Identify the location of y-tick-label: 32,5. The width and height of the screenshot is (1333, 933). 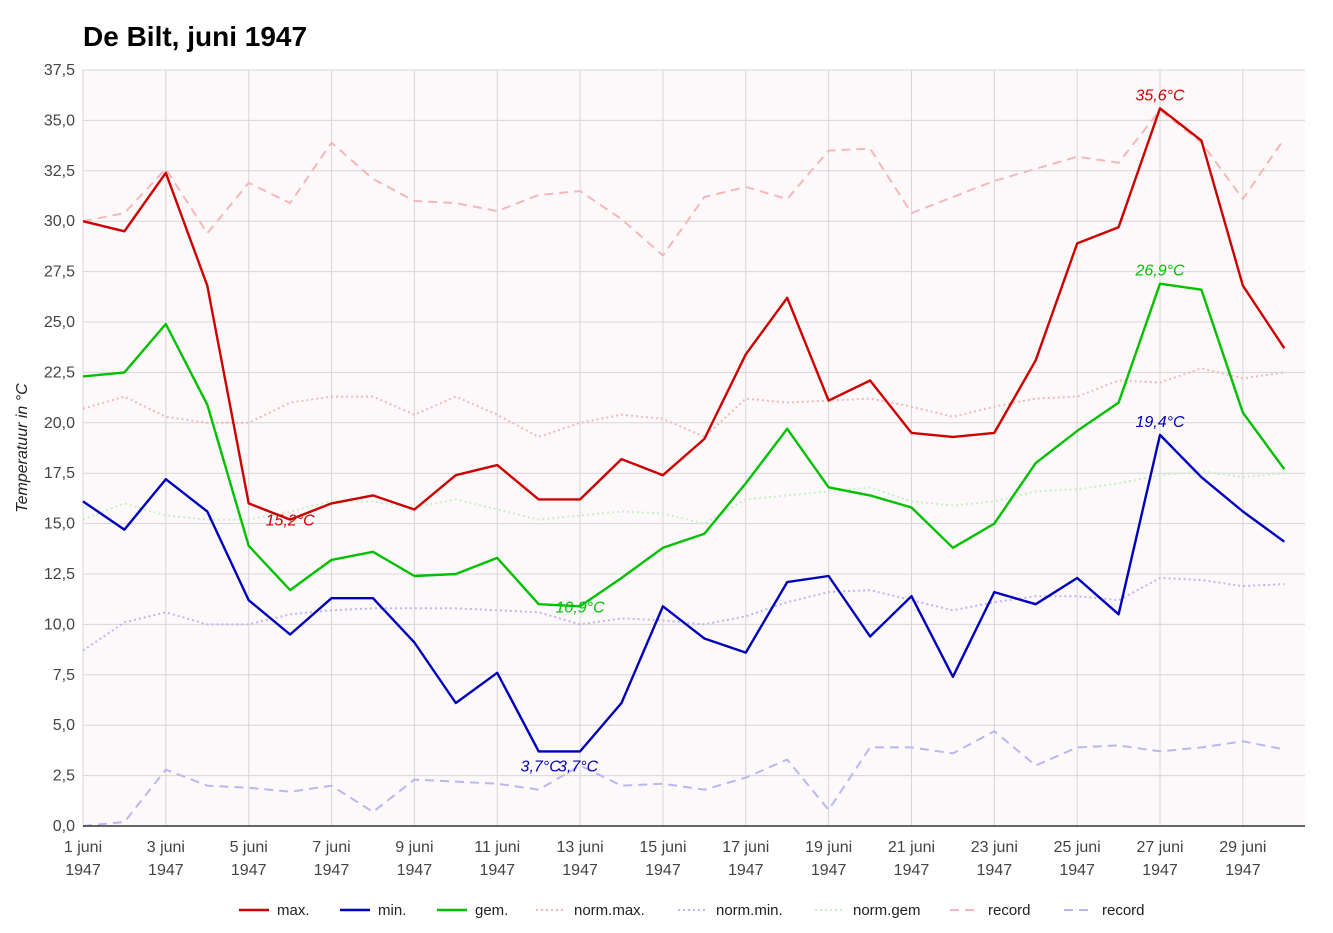
(59, 171).